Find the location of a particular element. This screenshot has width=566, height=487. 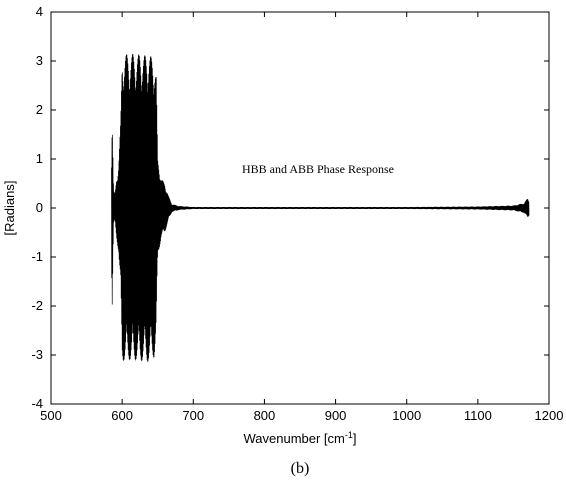

x-tick-label: 1100 is located at coordinates (478, 415).